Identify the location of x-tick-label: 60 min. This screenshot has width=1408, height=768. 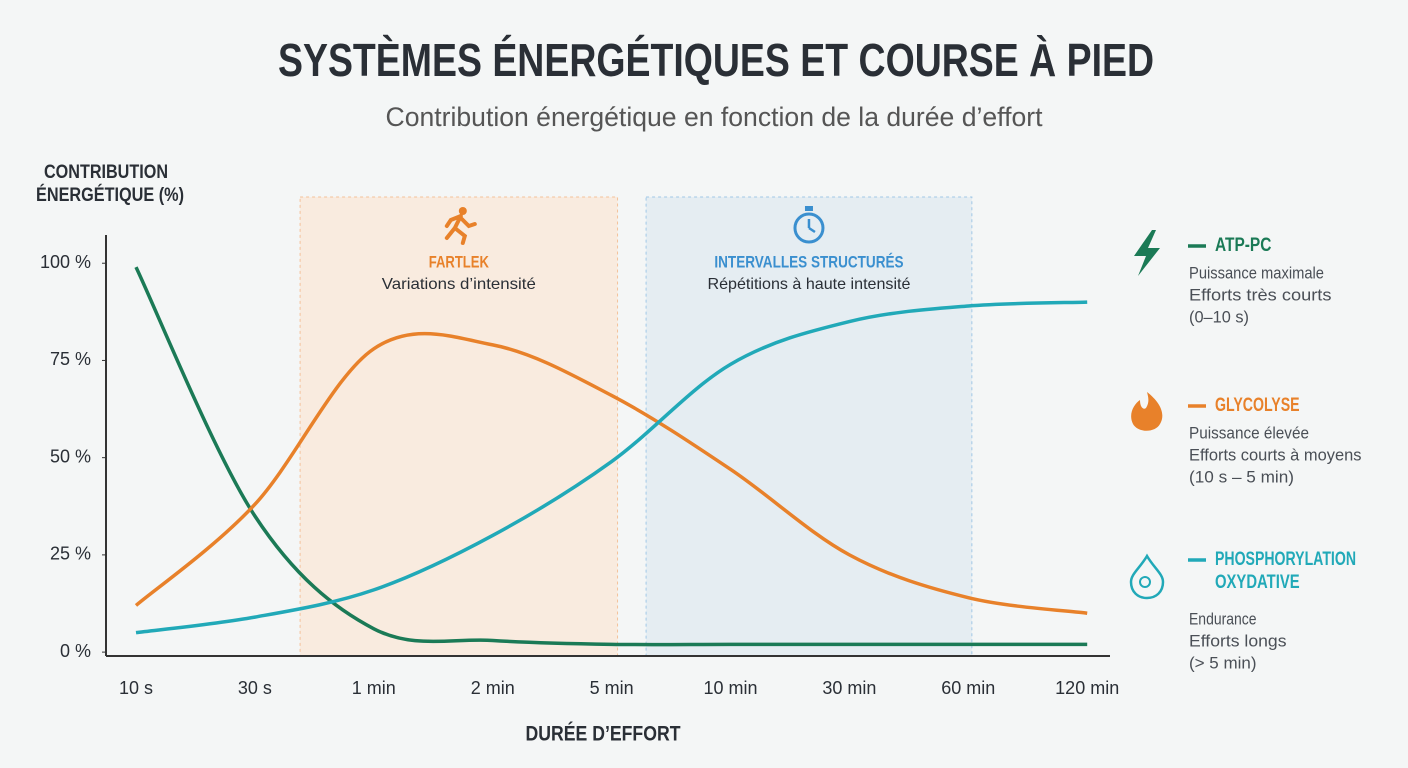
(968, 688).